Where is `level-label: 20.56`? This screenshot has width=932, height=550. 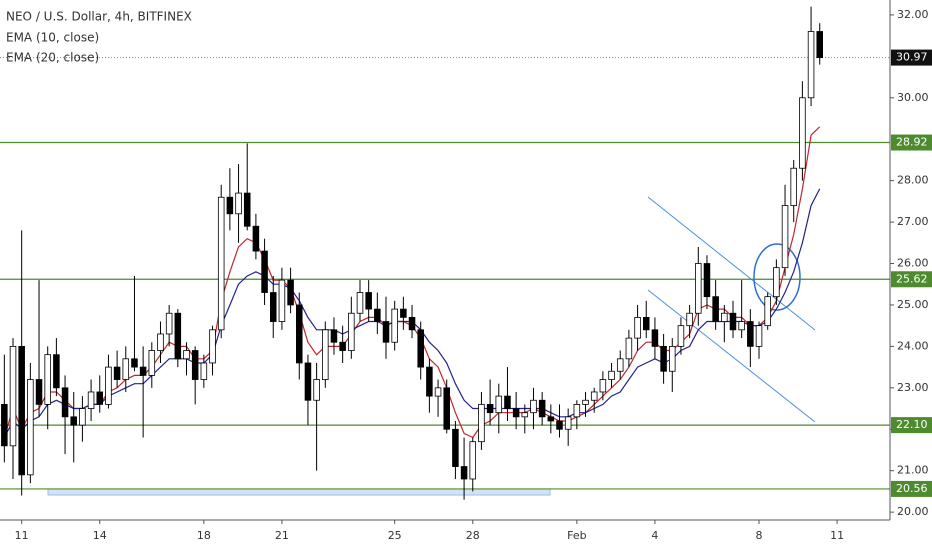 level-label: 20.56 is located at coordinates (912, 488).